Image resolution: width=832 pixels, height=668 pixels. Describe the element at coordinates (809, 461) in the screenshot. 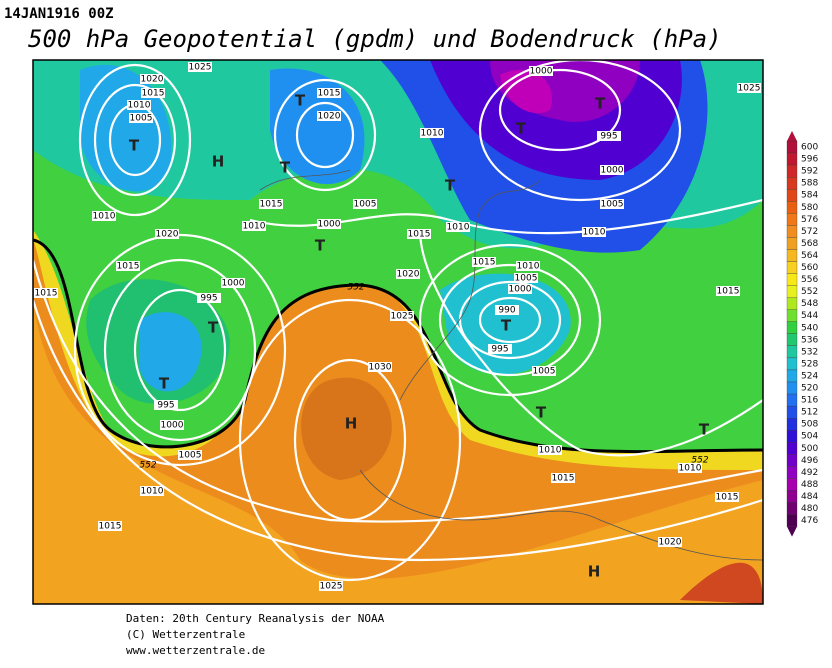

I see `colorbar-label: 496` at that location.